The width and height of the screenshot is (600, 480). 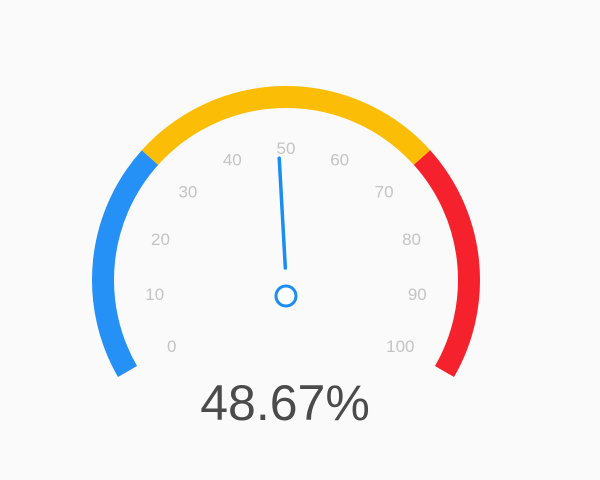 What do you see at coordinates (400, 346) in the screenshot?
I see `tick-label-100: 100` at bounding box center [400, 346].